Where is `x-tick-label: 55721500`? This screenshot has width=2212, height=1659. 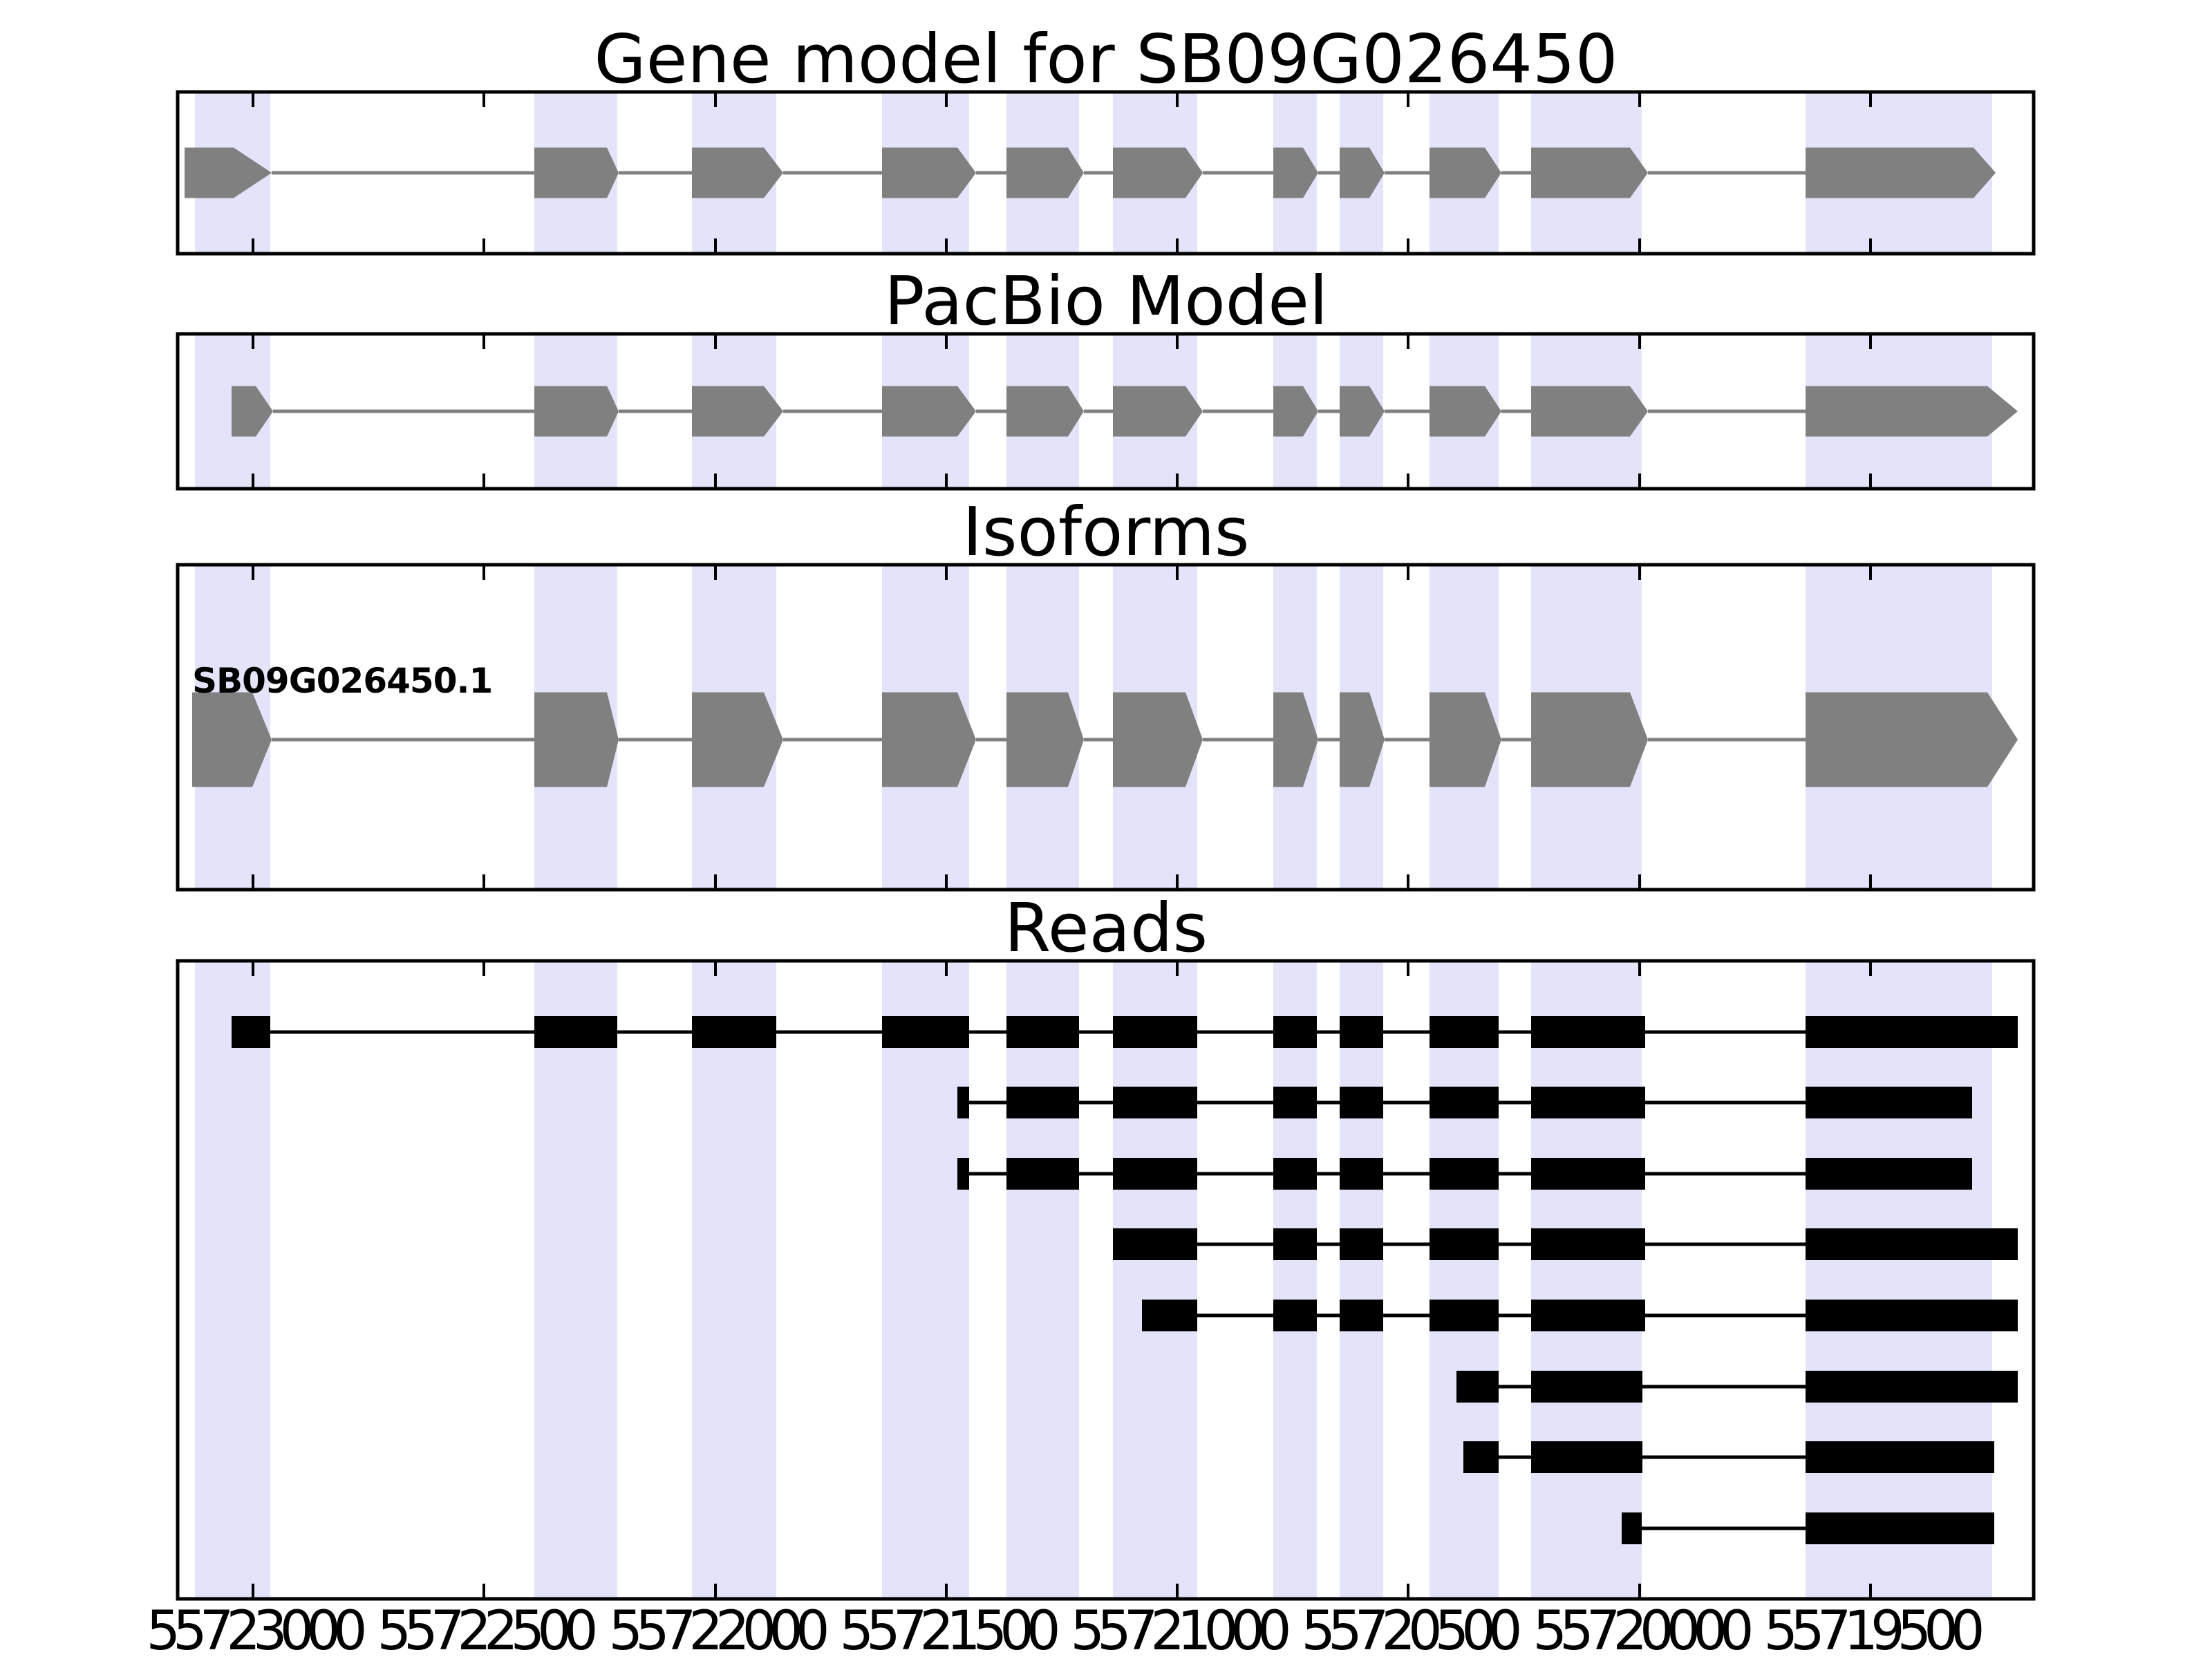 x-tick-label: 55721500 is located at coordinates (950, 1629).